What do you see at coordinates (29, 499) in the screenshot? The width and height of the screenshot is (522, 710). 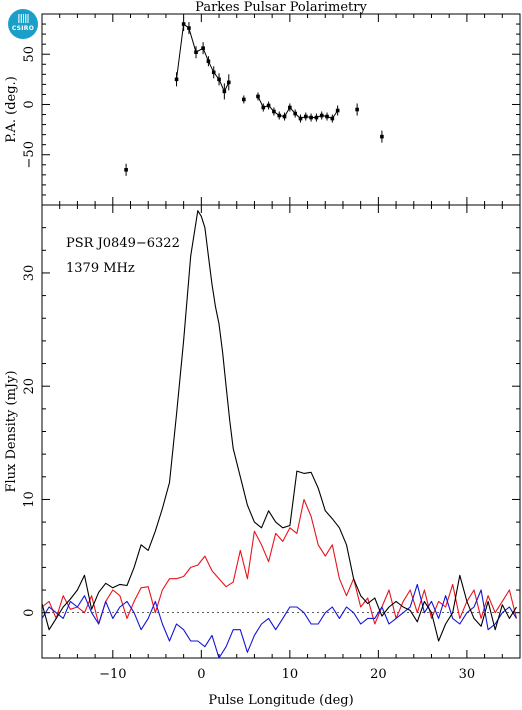 I see `flux-ytick-label: 10` at bounding box center [29, 499].